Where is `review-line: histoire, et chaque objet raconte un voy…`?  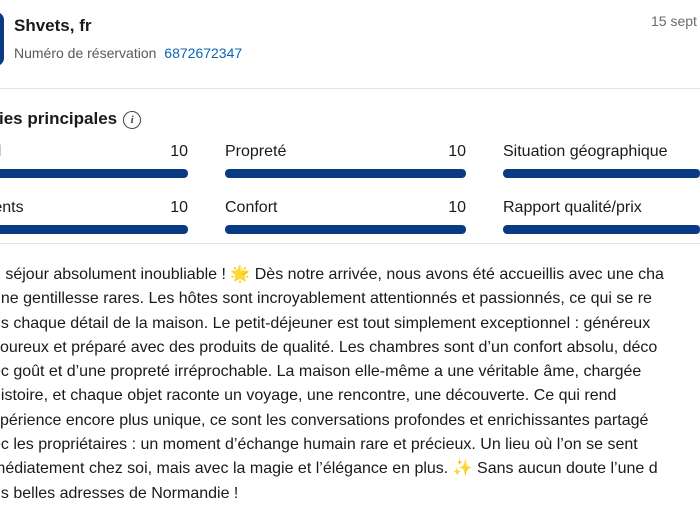 review-line: histoire, et chaque objet raconte un voy… is located at coordinates (308, 396).